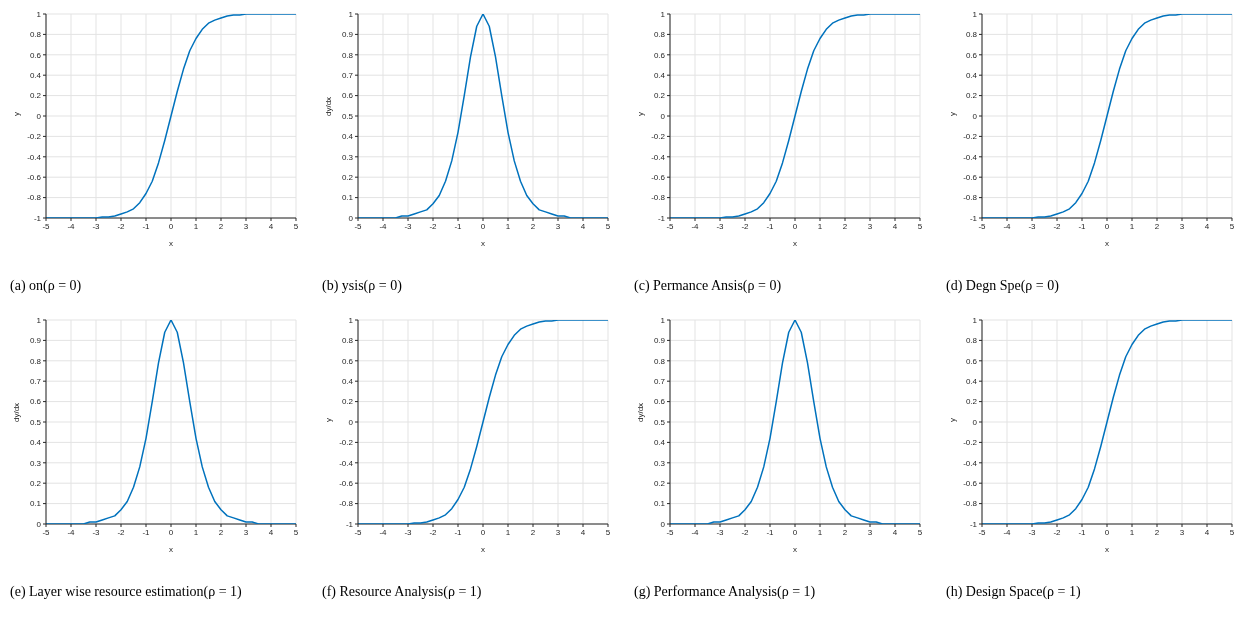 This screenshot has height=636, width=1257. Describe the element at coordinates (1002, 286) in the screenshot. I see `text: (d) Degn Spe(ρ = 0)` at that location.